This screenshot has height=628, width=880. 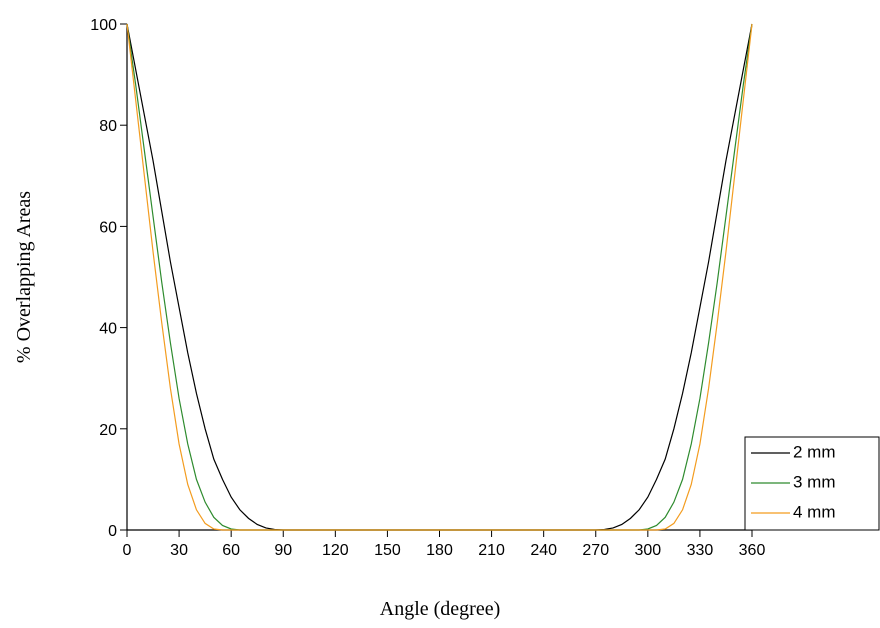 I want to click on y-tick-label: 60, so click(x=108, y=227).